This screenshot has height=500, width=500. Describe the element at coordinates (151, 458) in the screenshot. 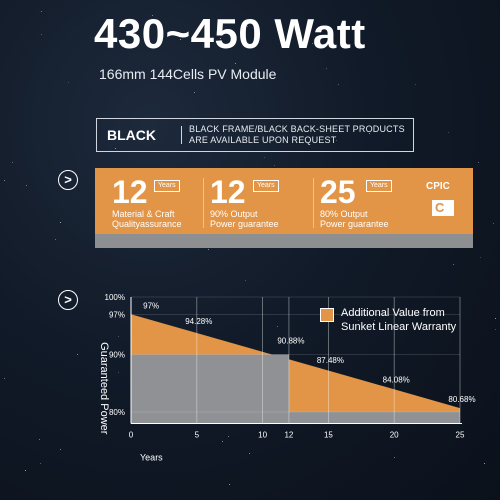

I see `x-axis-label: Years` at that location.